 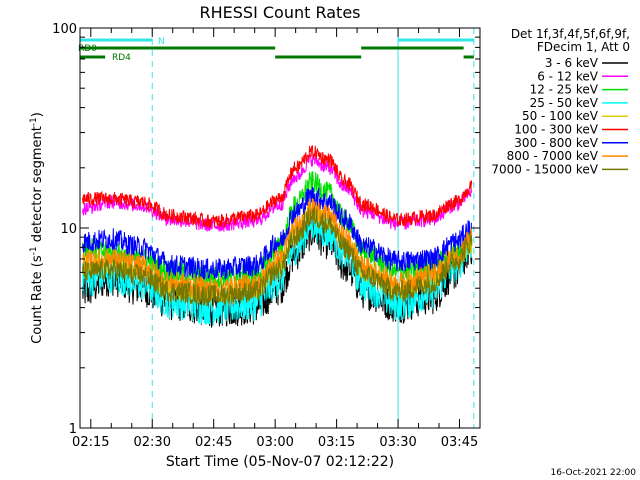 What do you see at coordinates (90, 442) in the screenshot?
I see `x-tick-label: 02:15` at bounding box center [90, 442].